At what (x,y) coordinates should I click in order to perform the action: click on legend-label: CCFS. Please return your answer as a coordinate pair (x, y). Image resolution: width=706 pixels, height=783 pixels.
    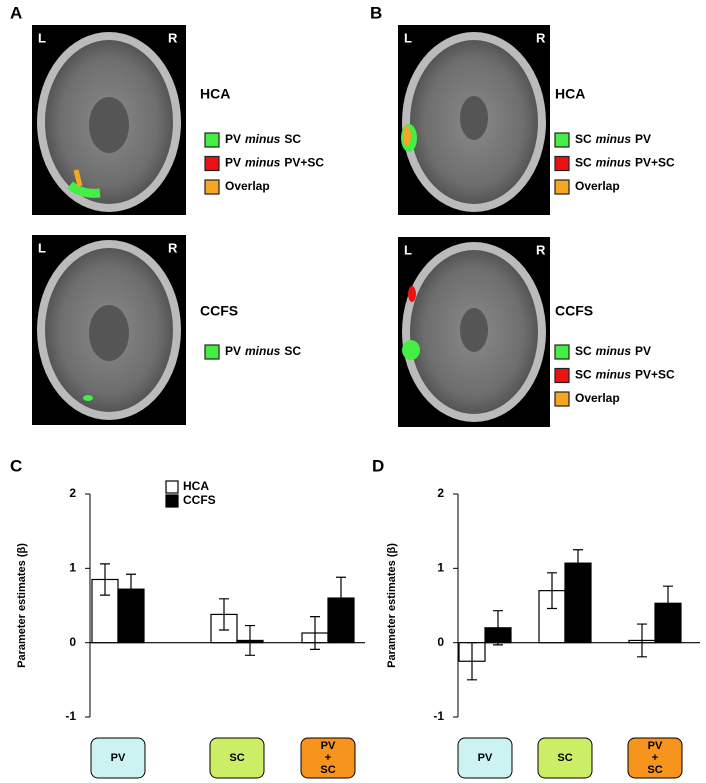
    Looking at the image, I should click on (199, 500).